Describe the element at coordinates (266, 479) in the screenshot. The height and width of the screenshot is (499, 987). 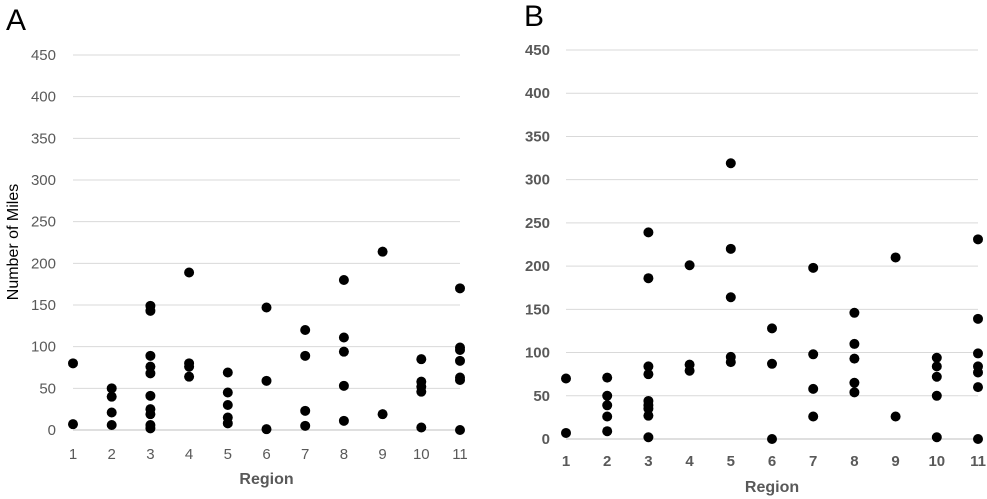
I see `x-axis-title: Region` at that location.